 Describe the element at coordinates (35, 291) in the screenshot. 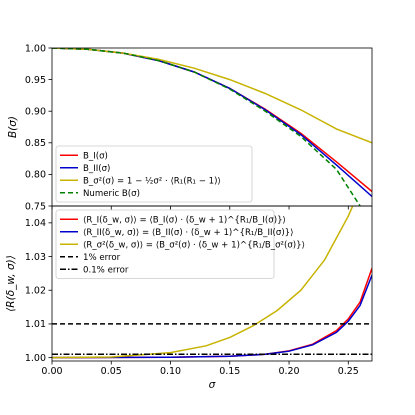

I see `y-tick-label: 1.02` at that location.